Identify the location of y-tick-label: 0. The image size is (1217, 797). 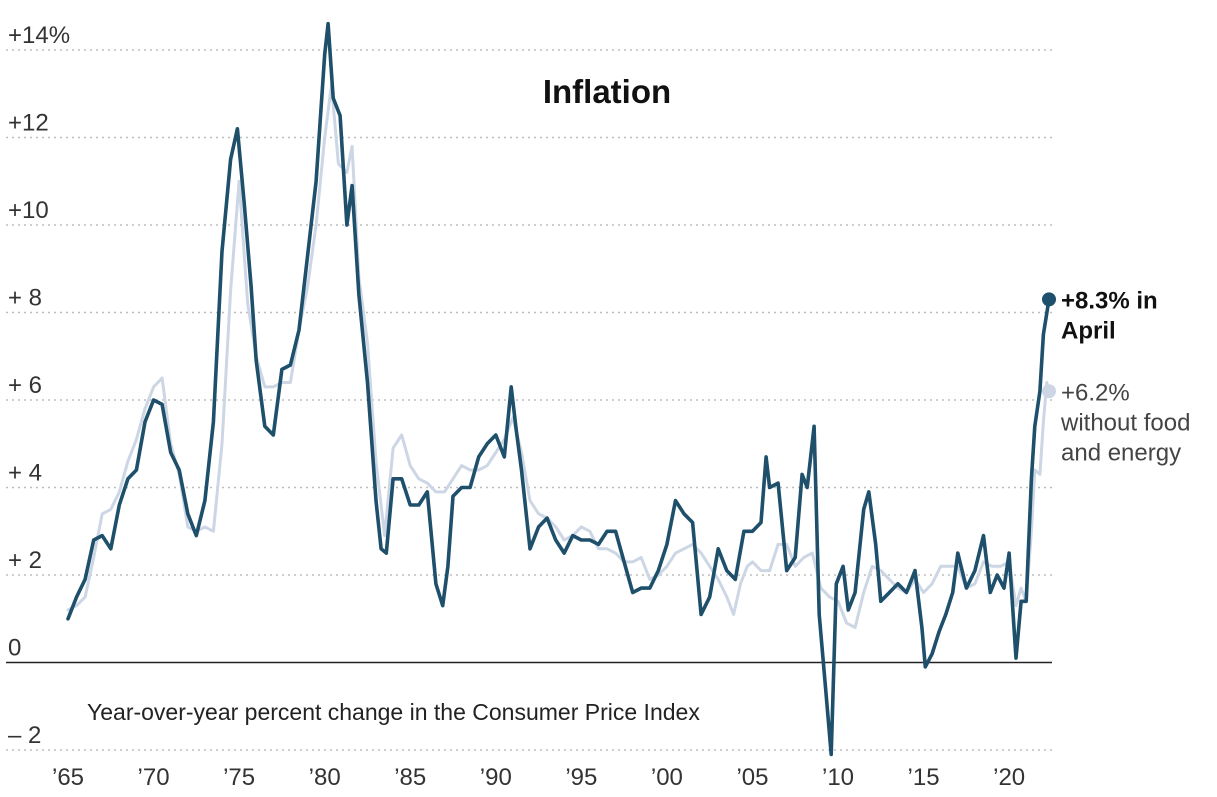
(14, 648).